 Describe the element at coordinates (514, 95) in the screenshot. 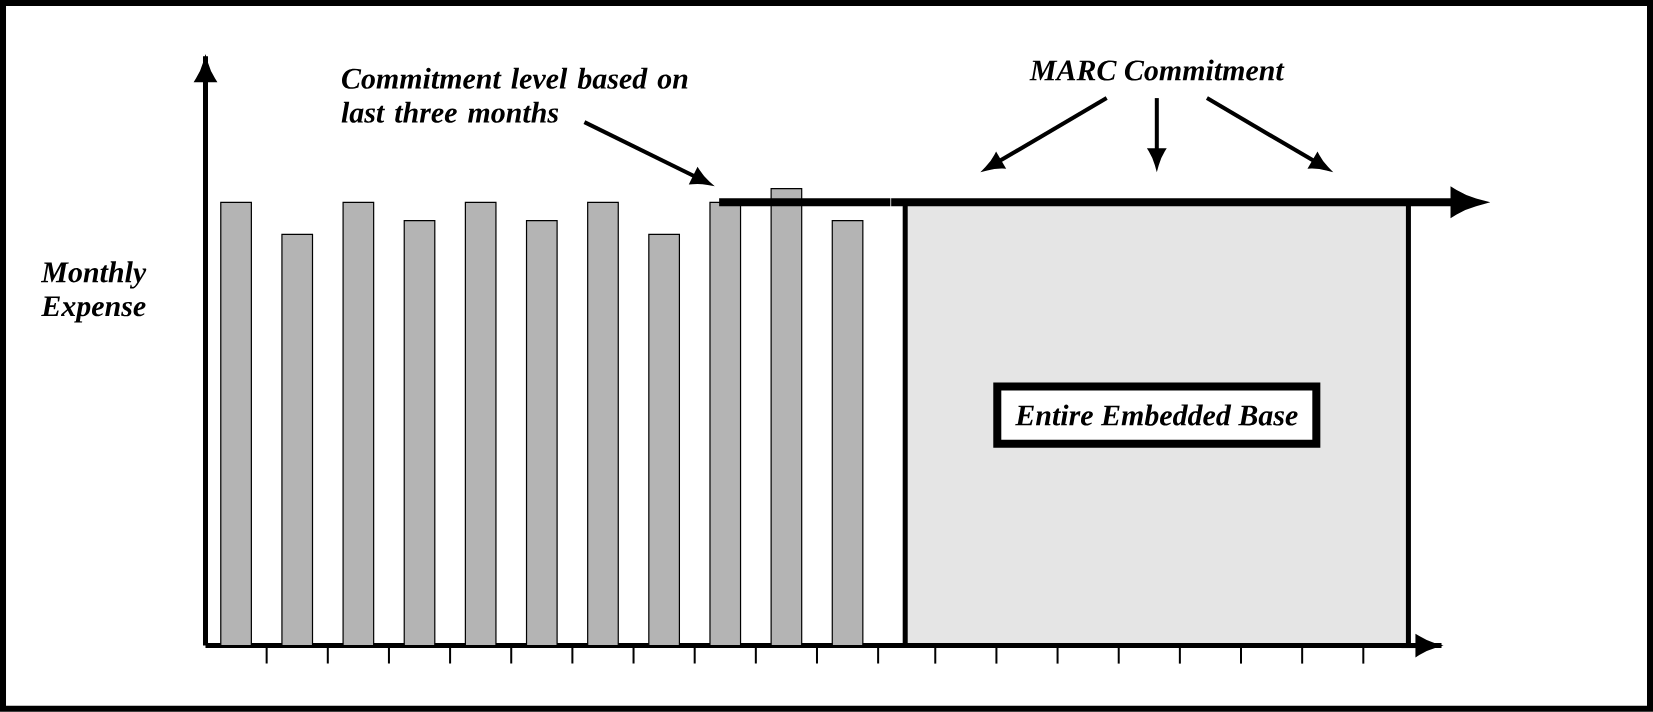

I see `ref-line-label: Commitment level based on last three months` at that location.